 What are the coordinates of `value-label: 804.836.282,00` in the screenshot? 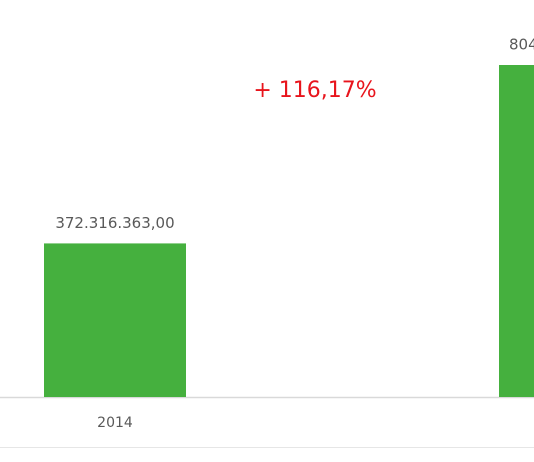 It's located at (521, 45).